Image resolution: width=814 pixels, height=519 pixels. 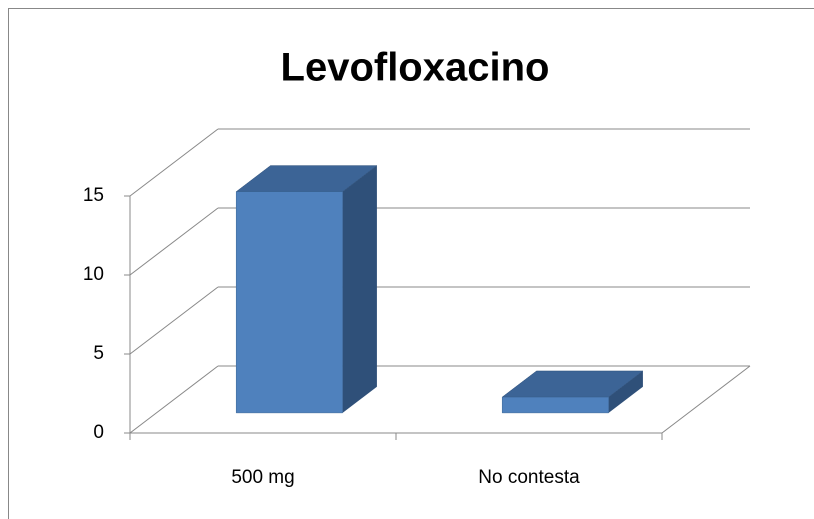 What do you see at coordinates (529, 477) in the screenshot?
I see `x-tick-label: No contesta` at bounding box center [529, 477].